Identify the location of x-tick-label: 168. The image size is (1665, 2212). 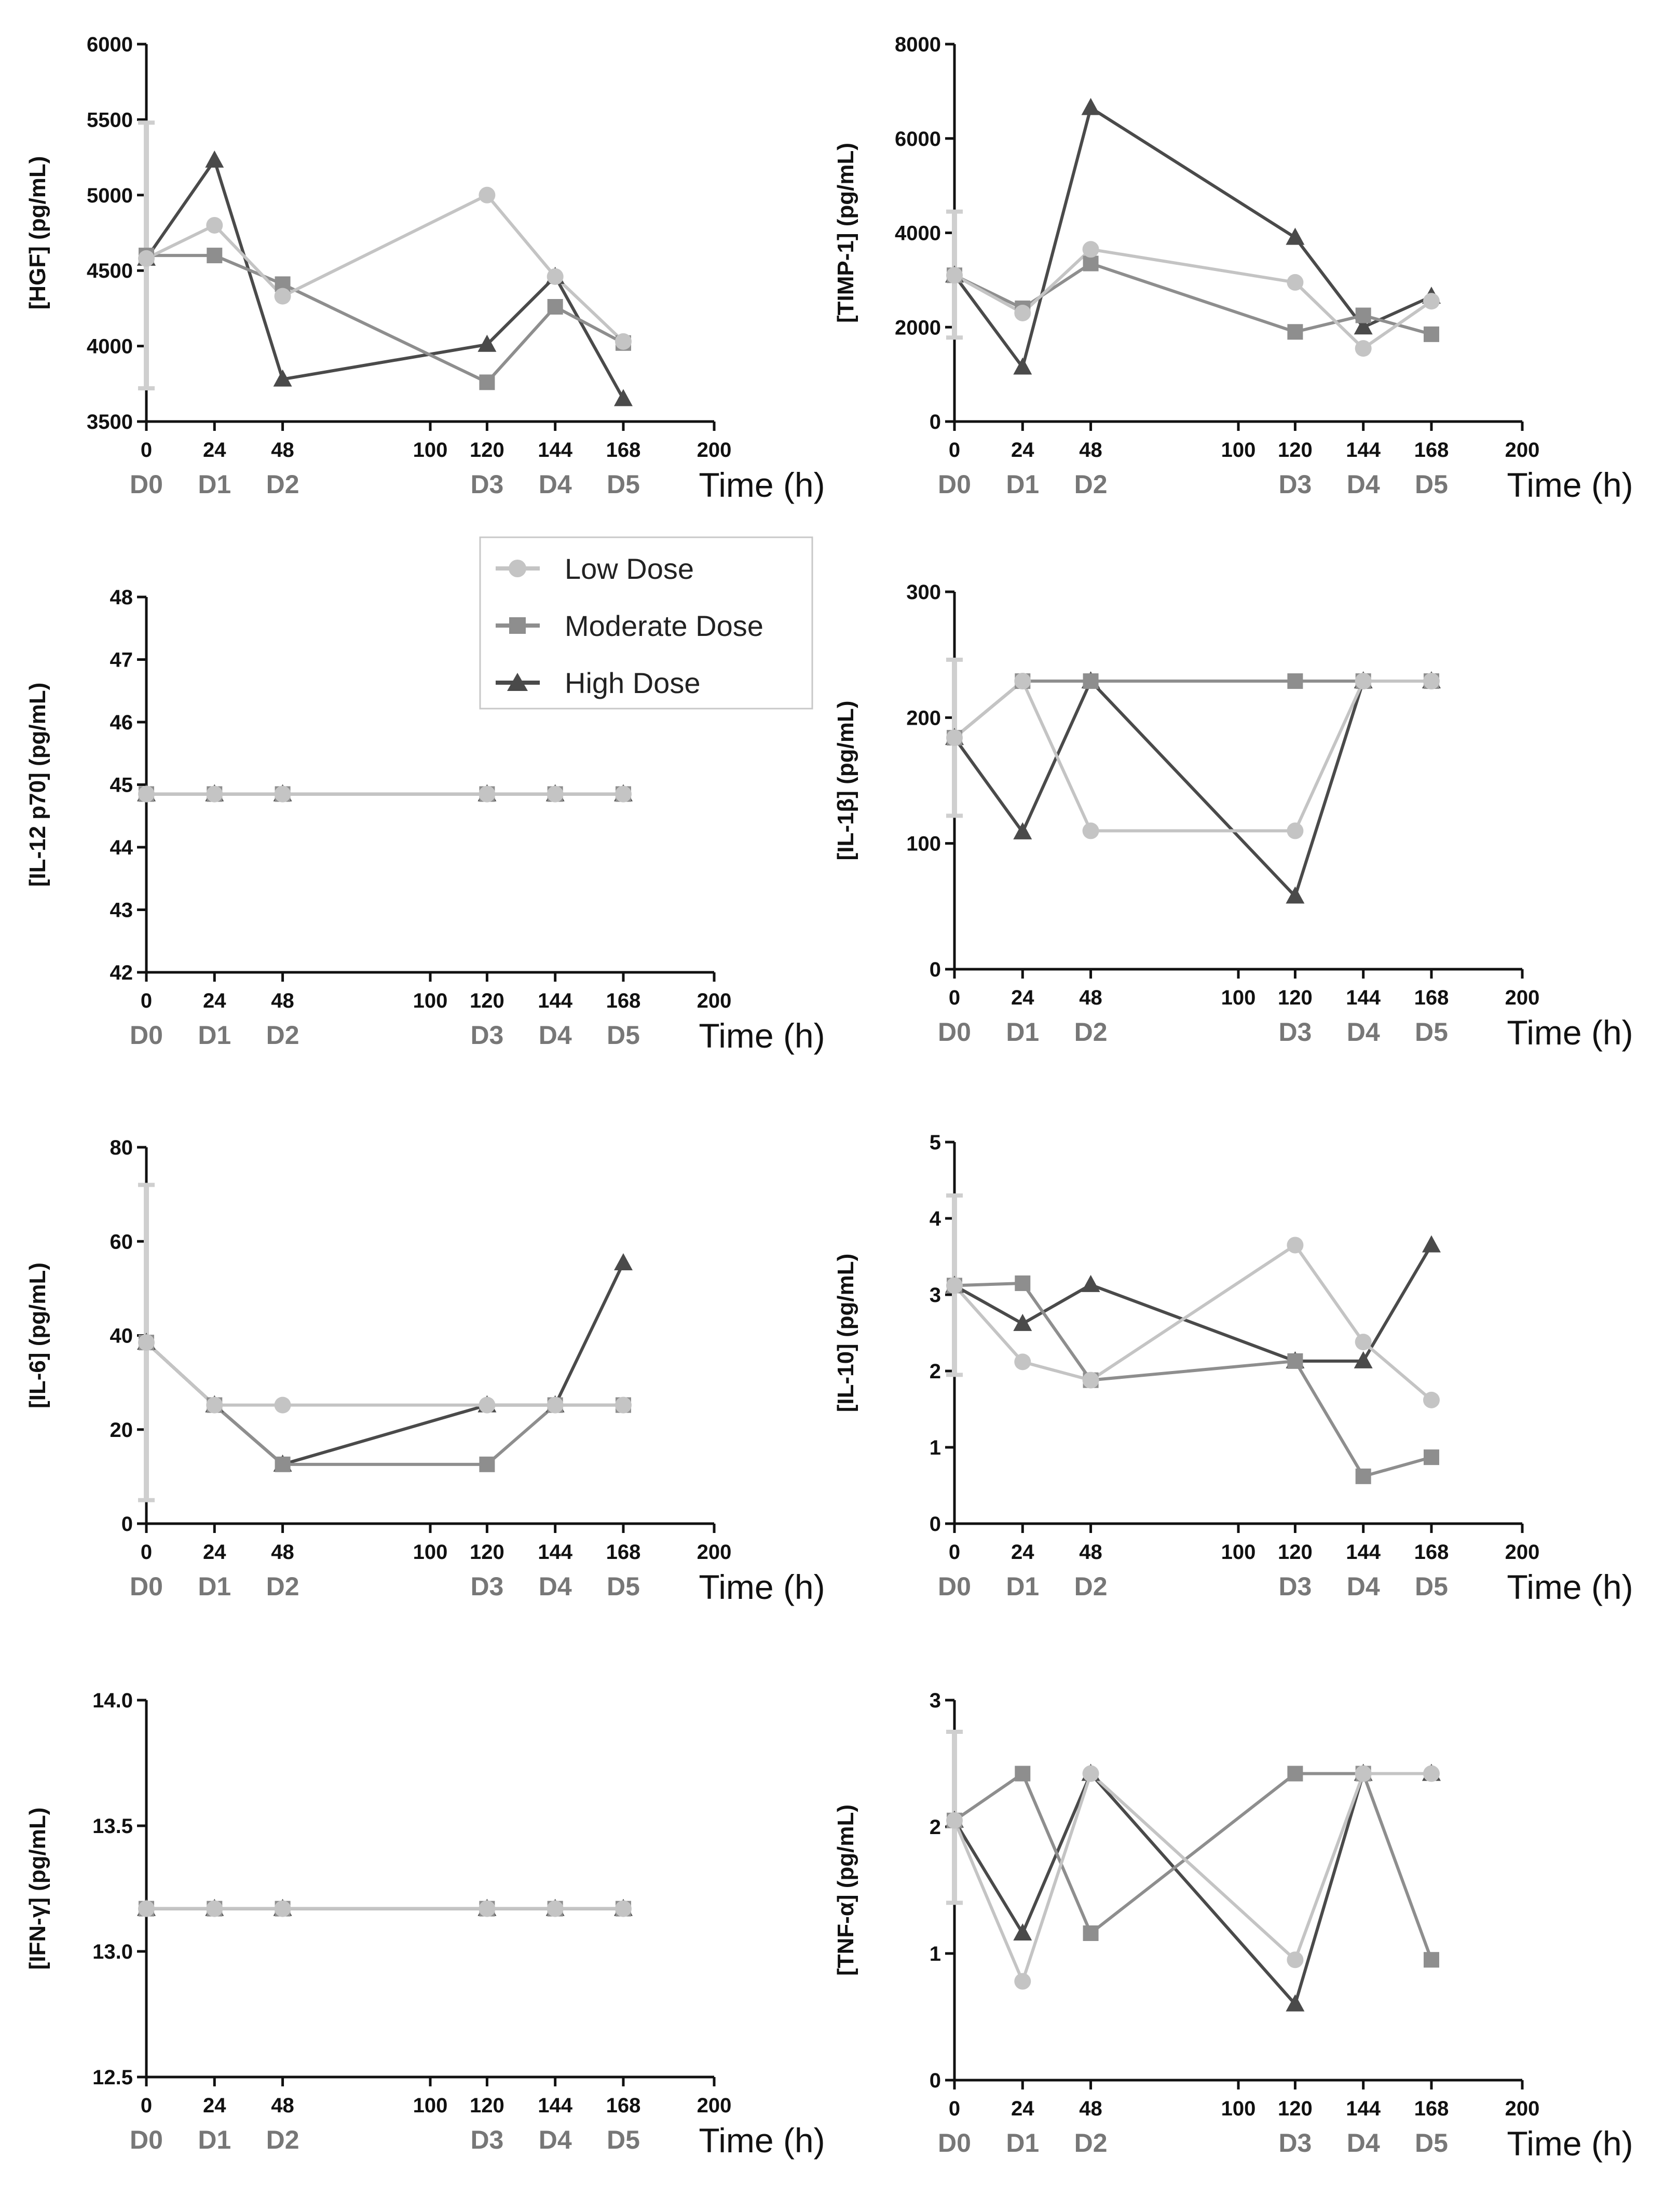
(1431, 997).